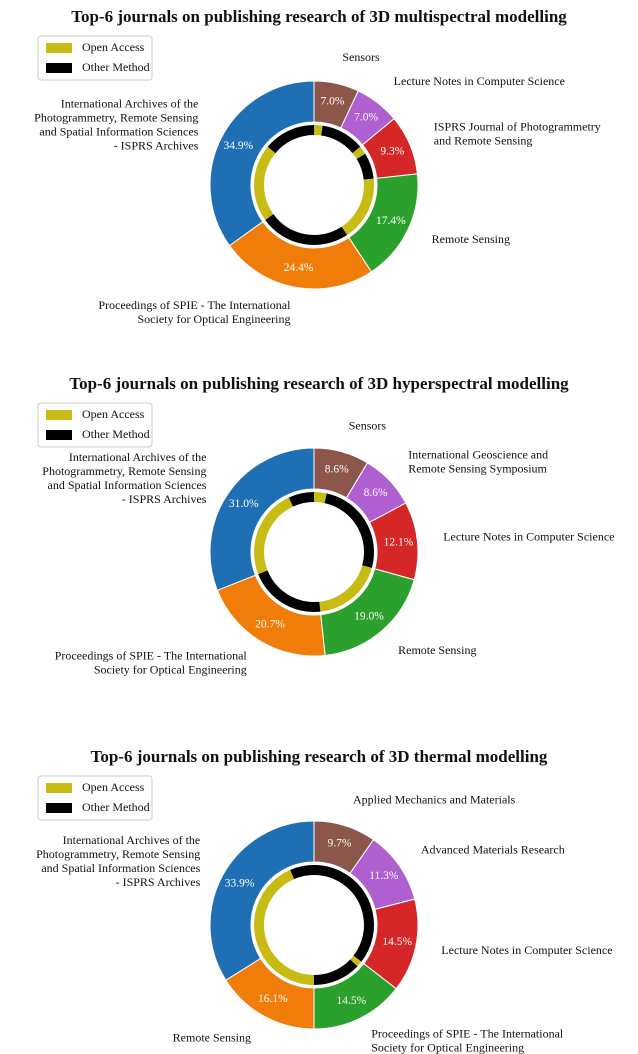 The height and width of the screenshot is (1054, 638). Describe the element at coordinates (244, 504) in the screenshot. I see `value-label: 31.0%` at that location.